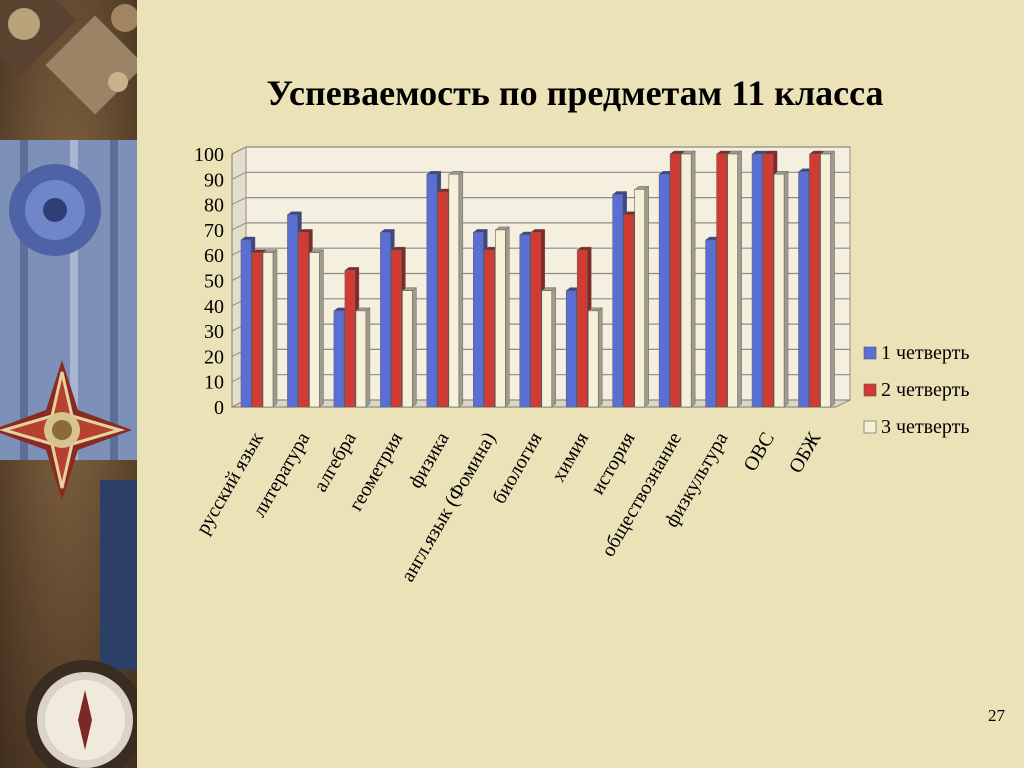  Describe the element at coordinates (214, 231) in the screenshot. I see `y-tick-label: 70` at that location.